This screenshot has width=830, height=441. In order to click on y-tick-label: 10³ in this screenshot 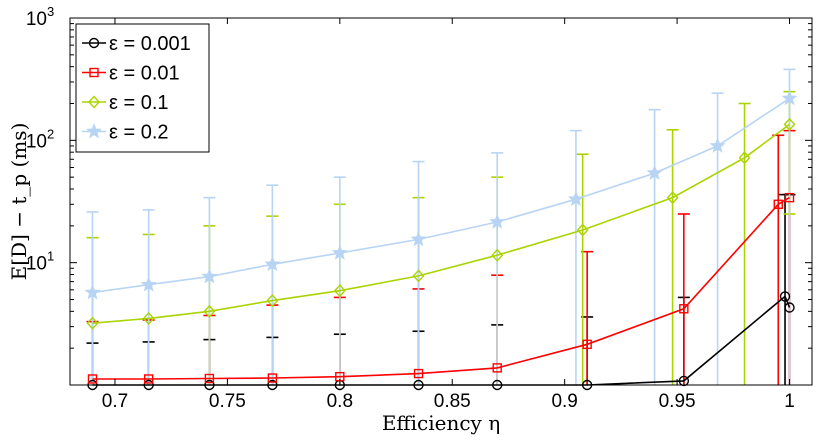, I will do `click(40, 17)`.